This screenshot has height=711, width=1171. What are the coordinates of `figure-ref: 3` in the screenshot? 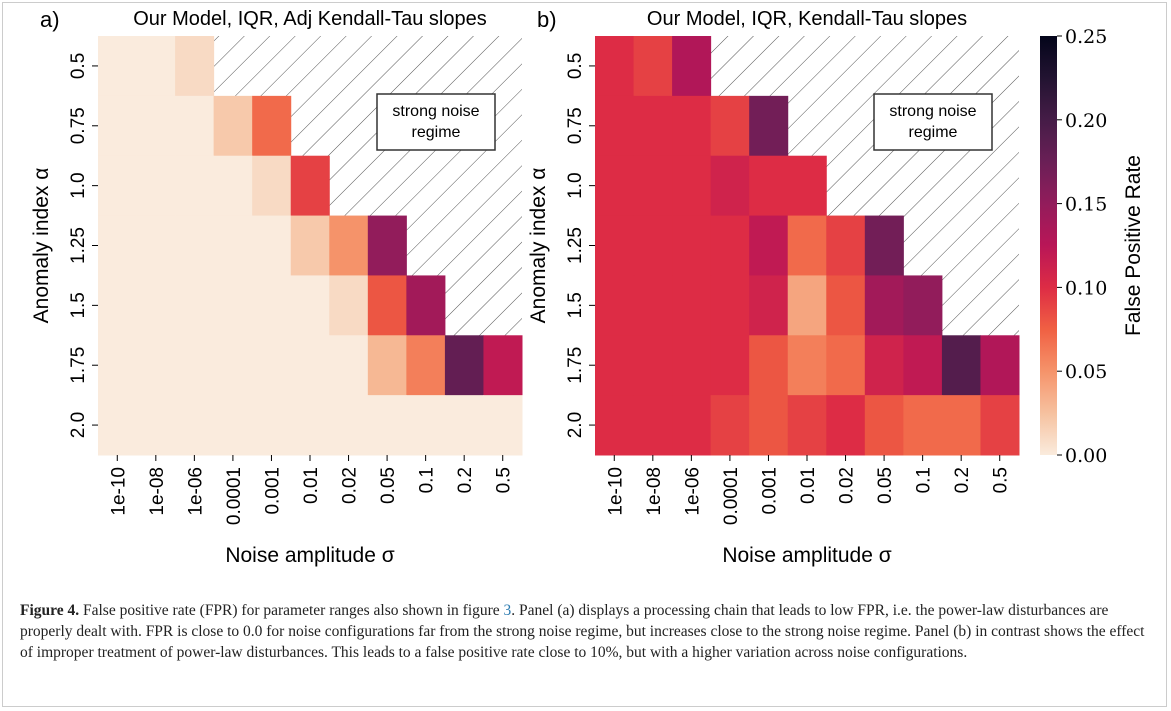 It's located at (507, 610).